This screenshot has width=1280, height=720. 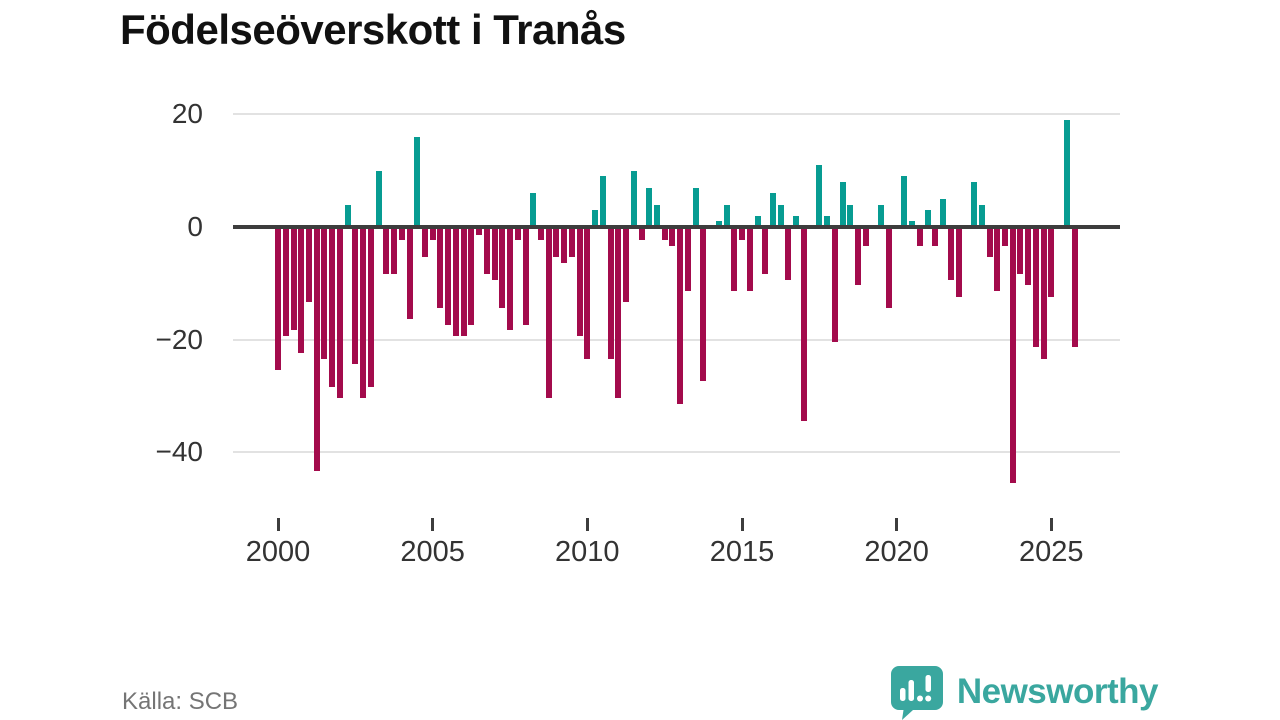 What do you see at coordinates (916, 692) in the screenshot?
I see `newsworthy-bubble-chart-icon` at bounding box center [916, 692].